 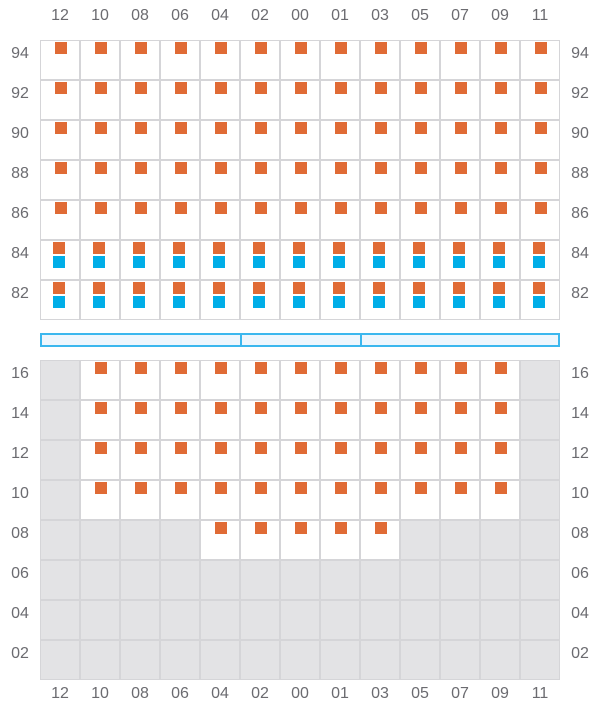 I want to click on column-label-top: 03, so click(x=380, y=15).